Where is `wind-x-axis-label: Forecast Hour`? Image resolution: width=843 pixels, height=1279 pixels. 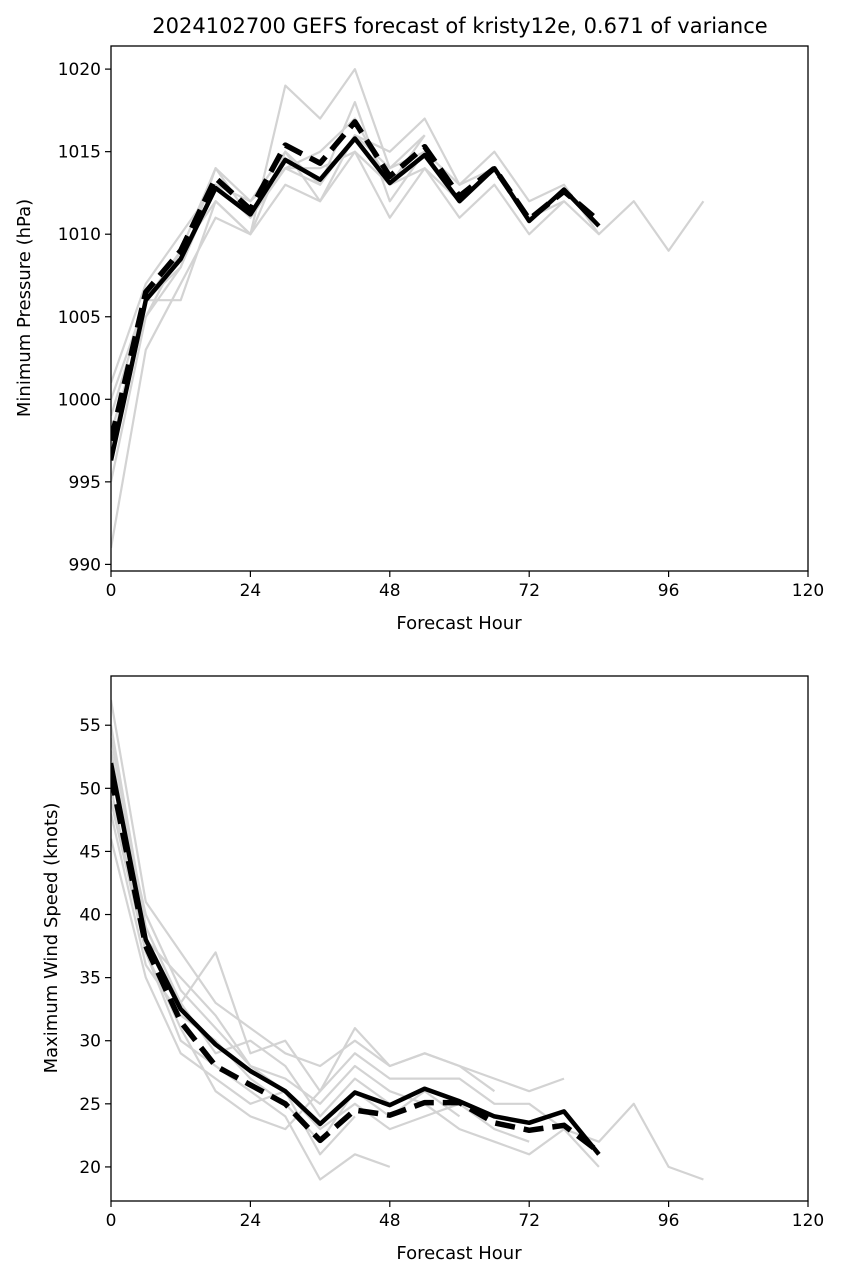 wind-x-axis-label: Forecast Hour is located at coordinates (459, 1253).